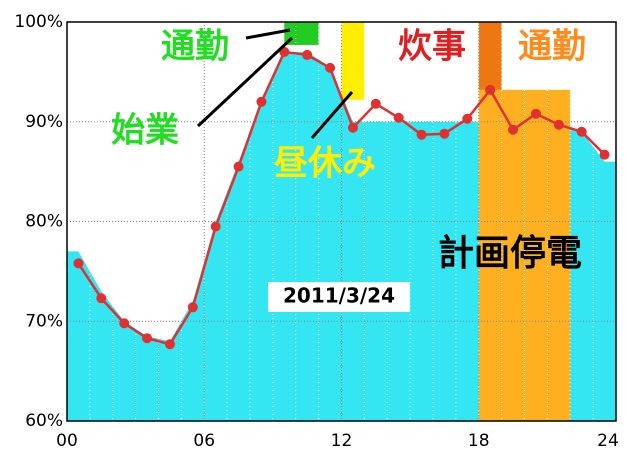 This screenshot has height=457, width=627. I want to click on date-box, so click(339, 297).